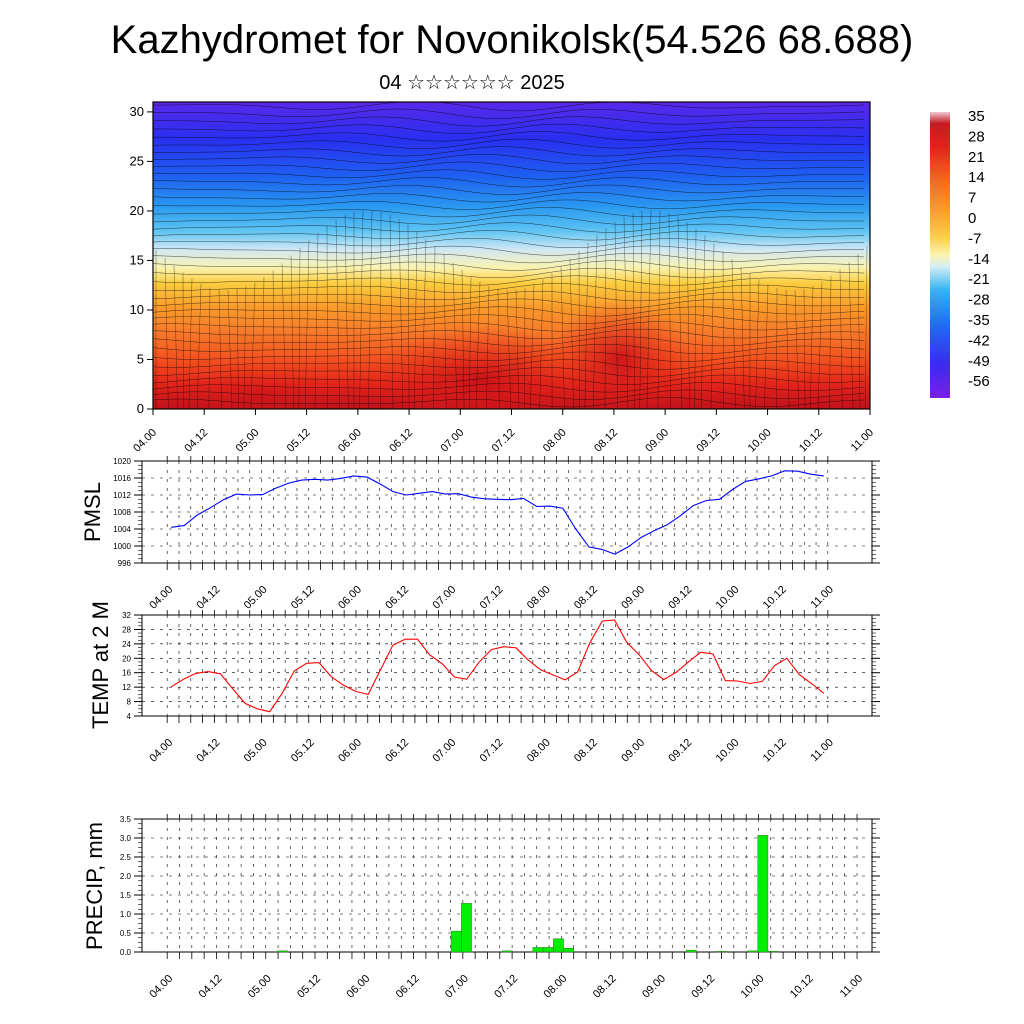 This screenshot has width=1024, height=1024. I want to click on y-tick-label: 1.0, so click(126, 914).